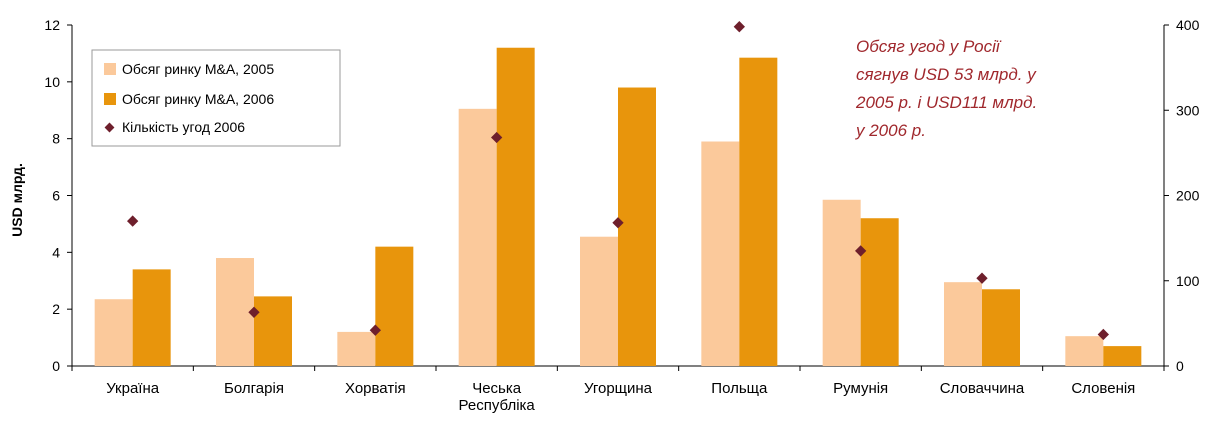  I want to click on legend-marker-deals, so click(109, 127).